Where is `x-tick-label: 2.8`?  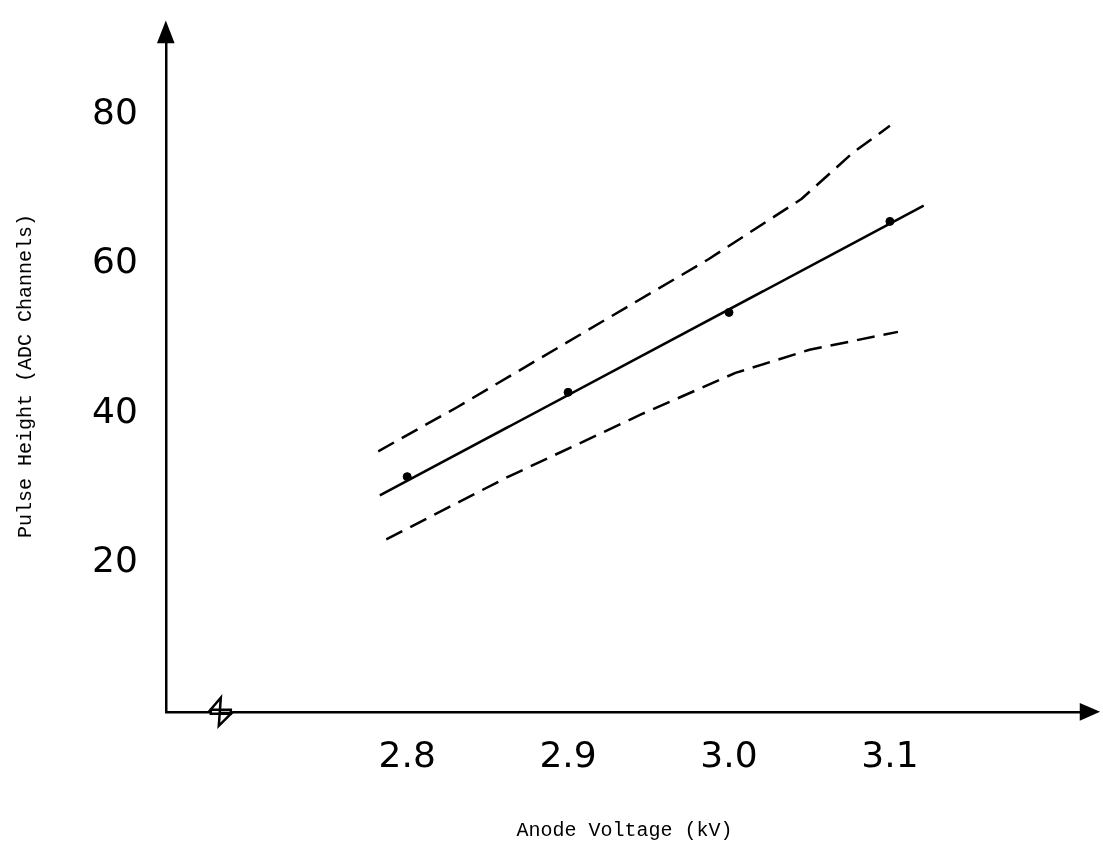
x-tick-label: 2.8 is located at coordinates (407, 754).